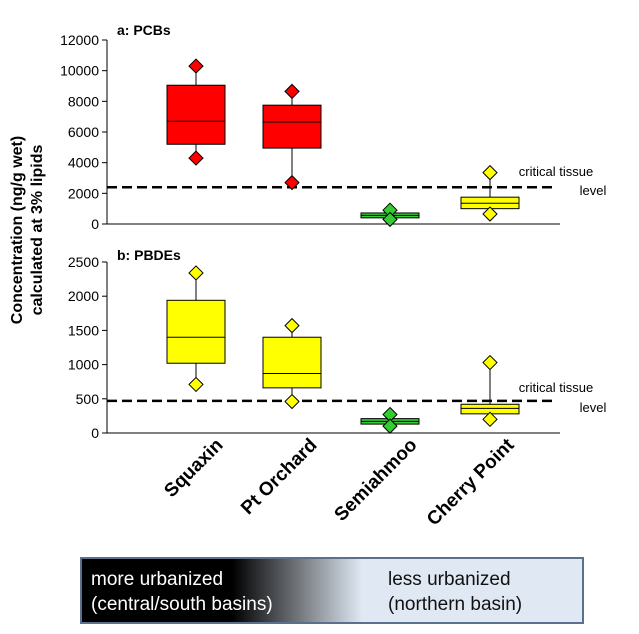 Image resolution: width=639 pixels, height=634 pixels. I want to click on y-axis-label-line2: calculated at 3% lipids, so click(37, 230).